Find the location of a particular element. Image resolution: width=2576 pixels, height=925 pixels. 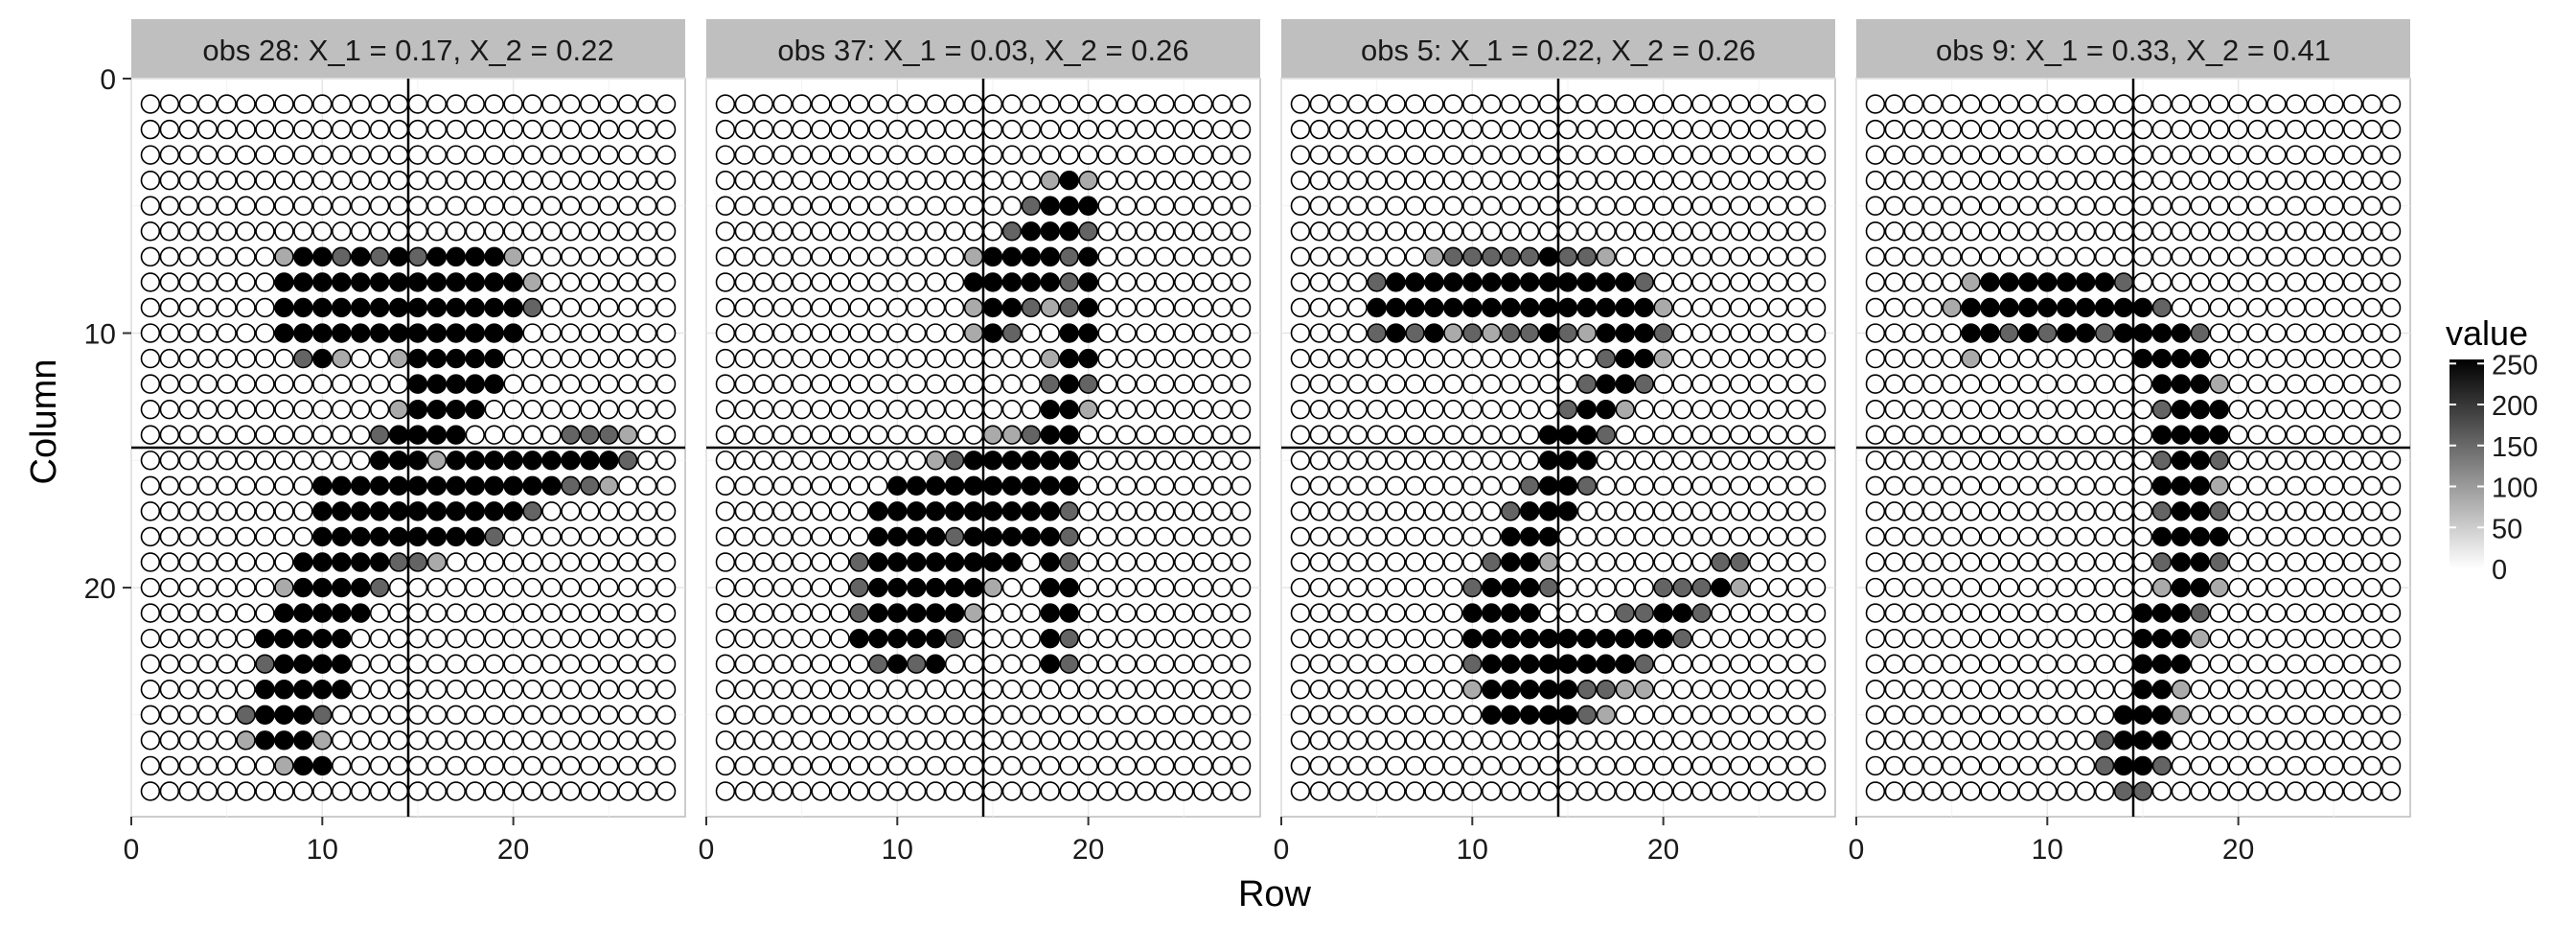

facet-strip is located at coordinates (2133, 49).